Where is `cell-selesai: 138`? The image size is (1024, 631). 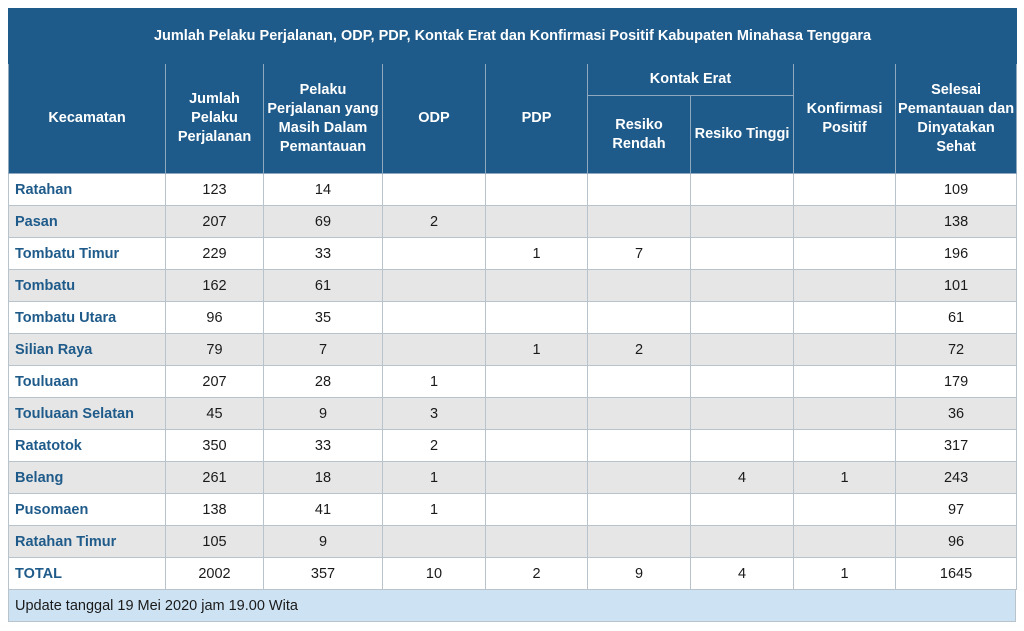
cell-selesai: 138 is located at coordinates (956, 221).